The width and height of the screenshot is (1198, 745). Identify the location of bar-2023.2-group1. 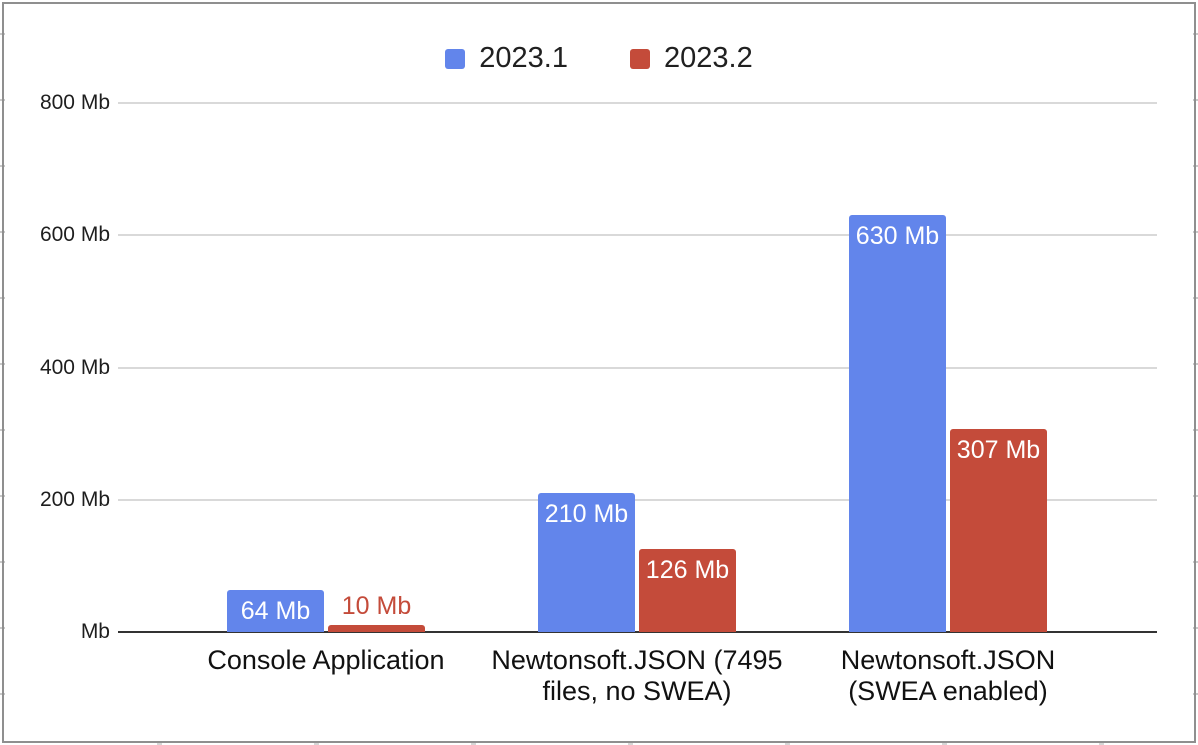
(376, 628).